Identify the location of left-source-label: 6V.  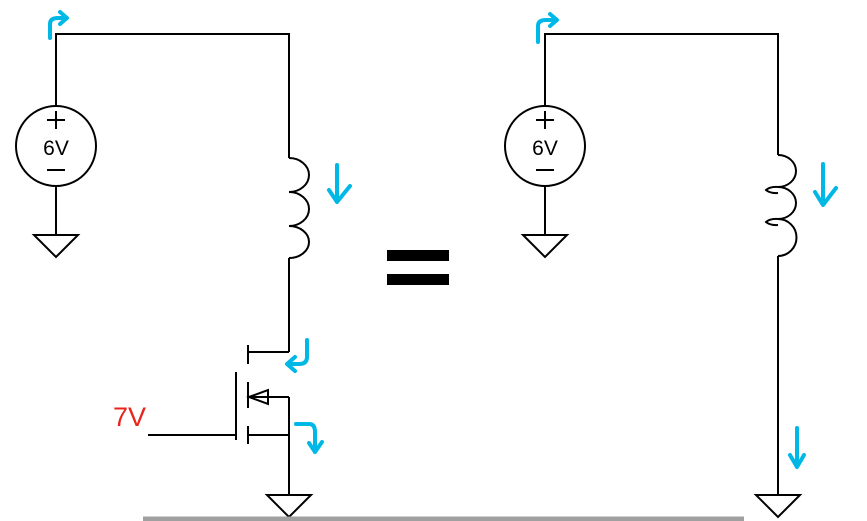
(56, 148).